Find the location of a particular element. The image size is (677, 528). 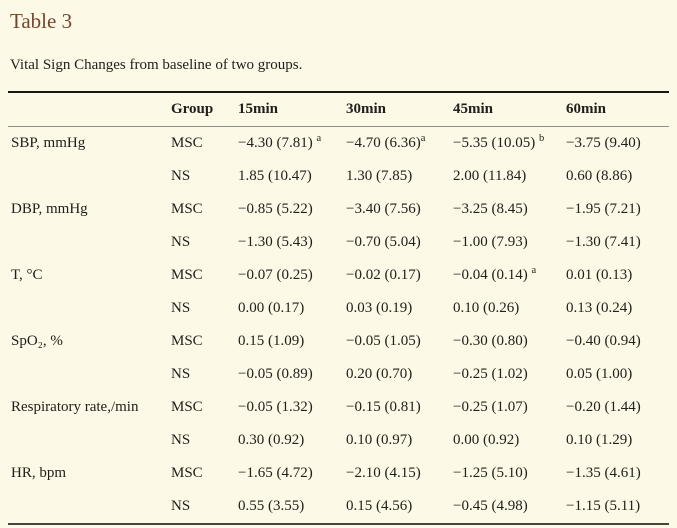

value-cell: −3.75 (9.40) is located at coordinates (603, 143).